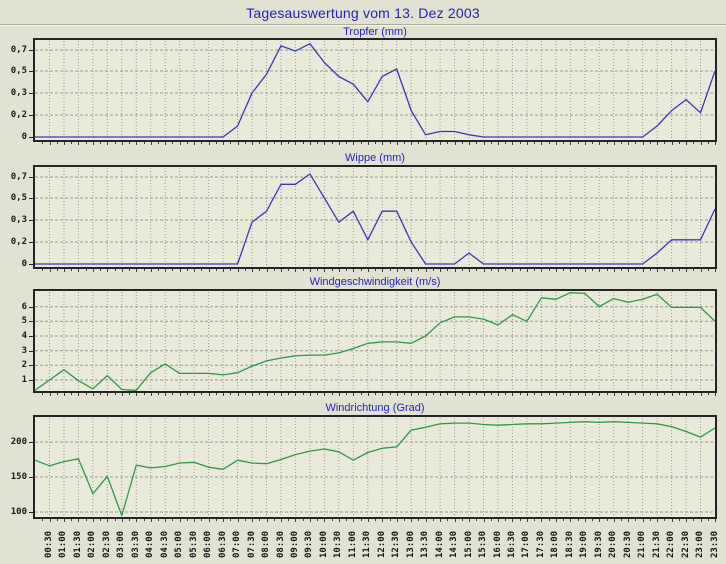  What do you see at coordinates (627, 544) in the screenshot?
I see `x-tick-label: 20:30` at bounding box center [627, 544].